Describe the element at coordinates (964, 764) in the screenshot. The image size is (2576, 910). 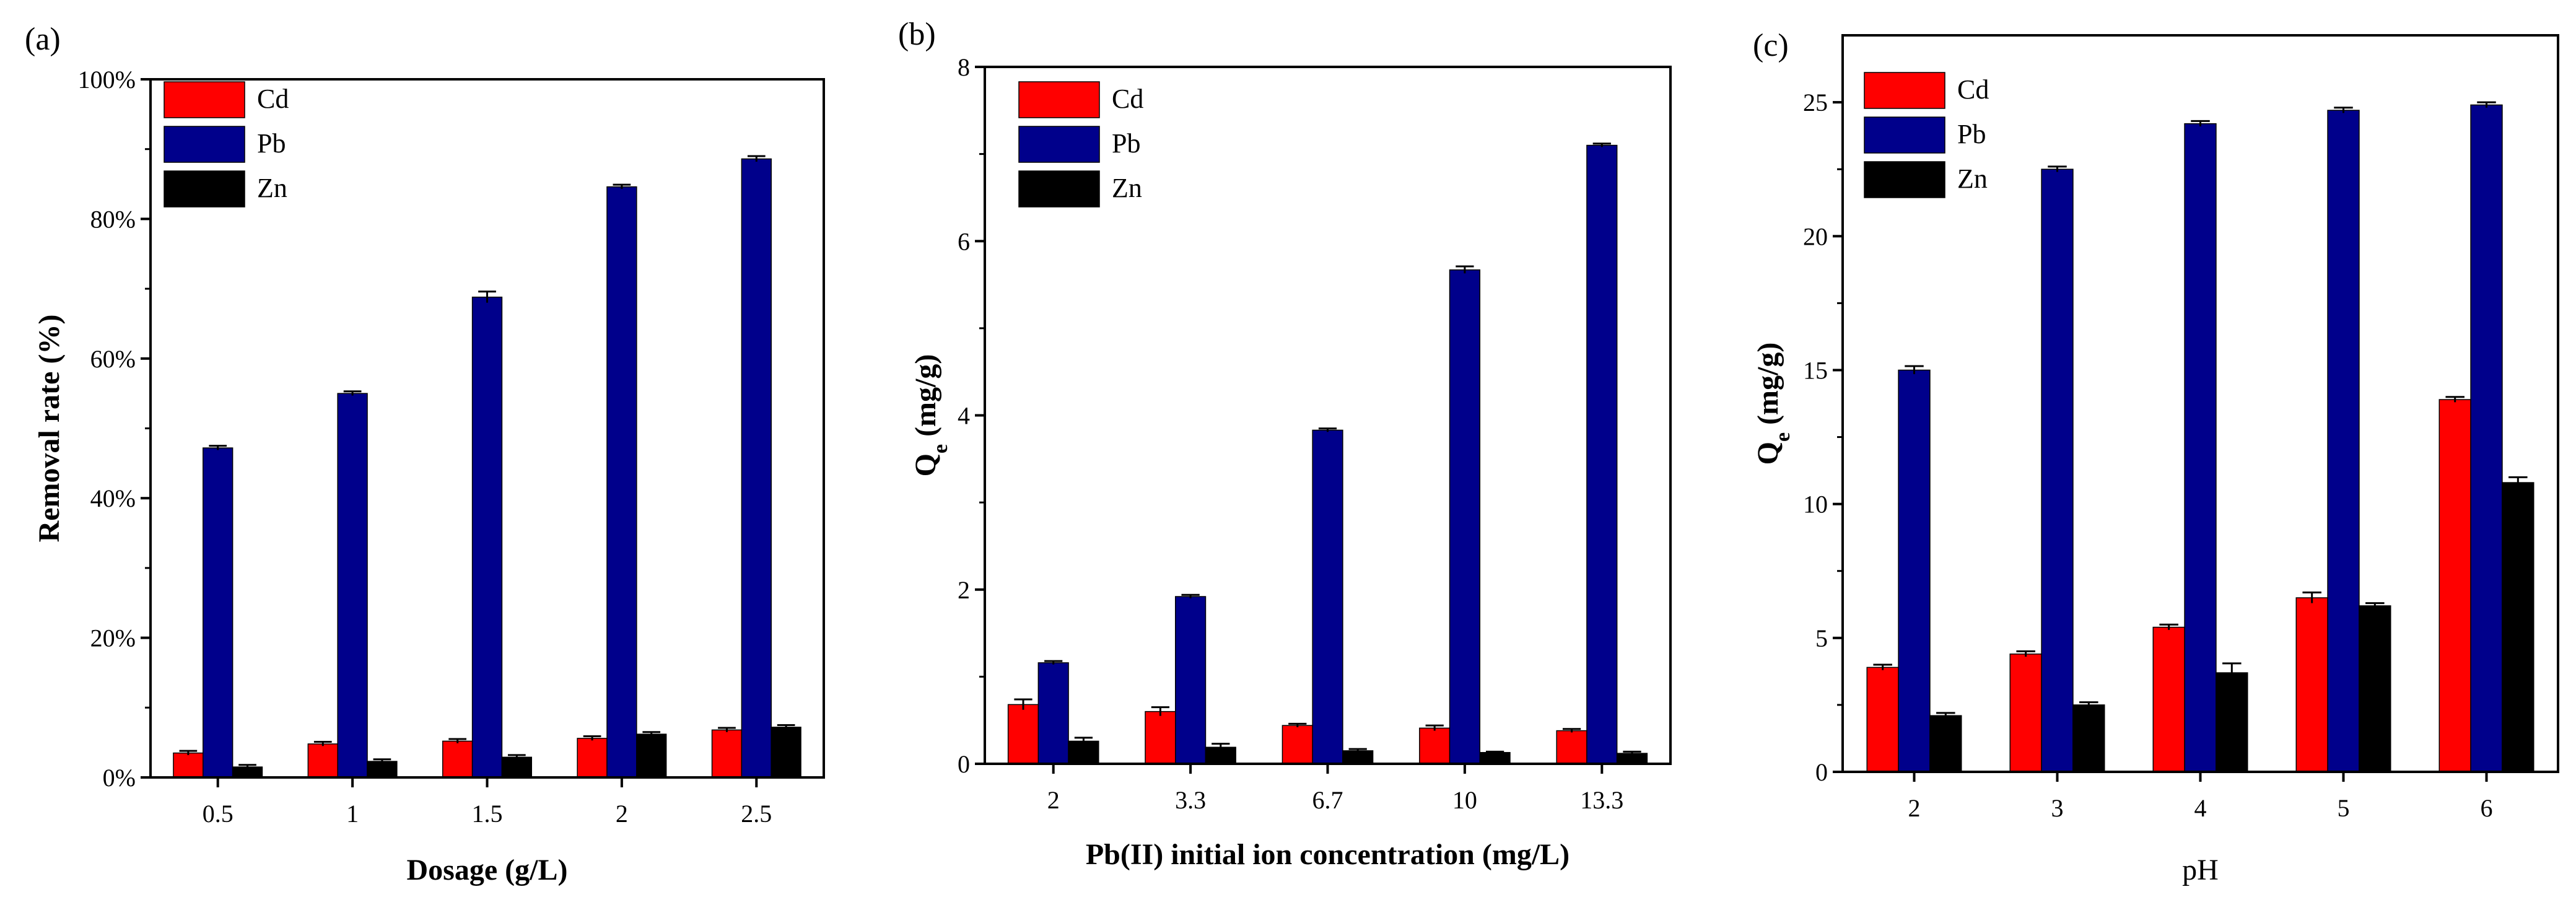
I see `y-tick-label: 0` at that location.